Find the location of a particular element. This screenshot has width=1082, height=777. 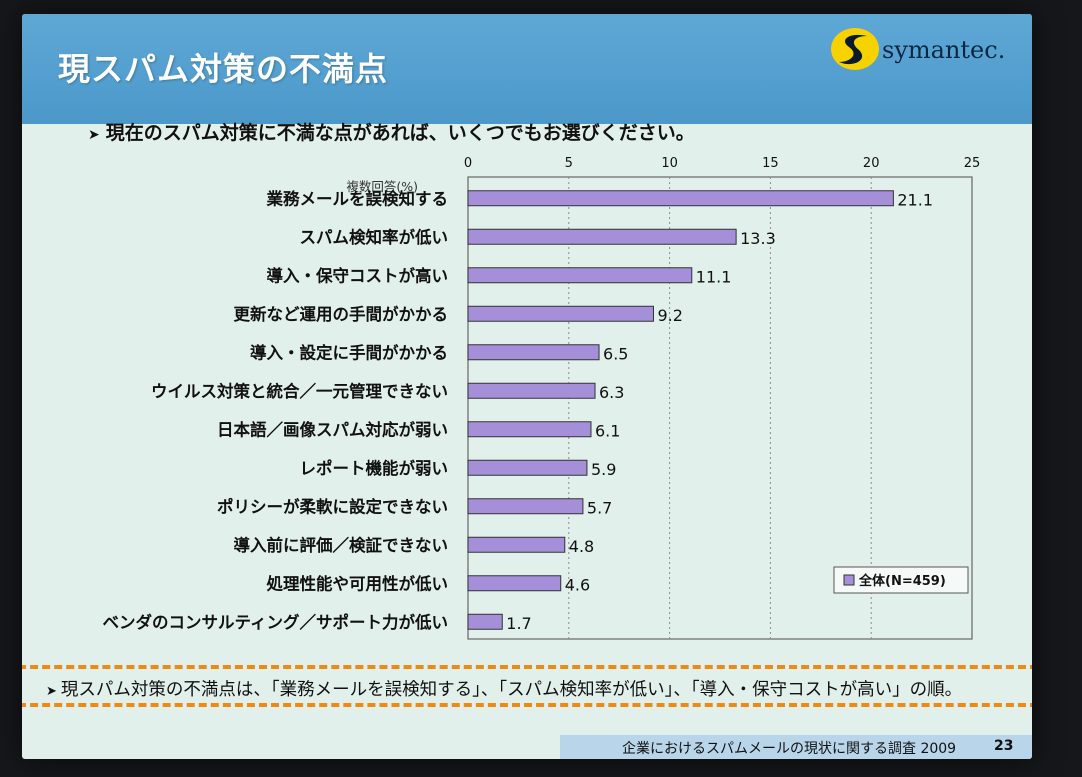

x-tick-label: 15 is located at coordinates (770, 163).